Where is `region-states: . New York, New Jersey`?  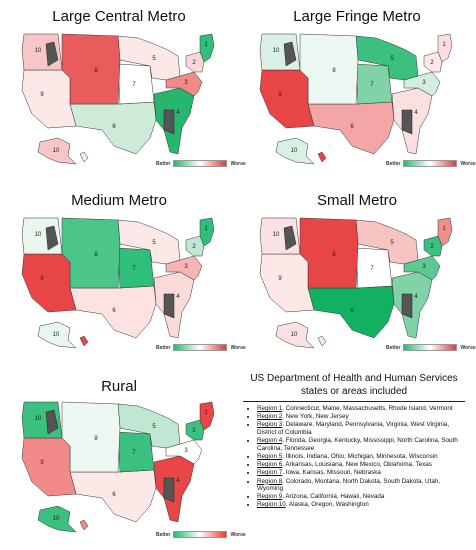 region-states: . New York, New Jersey is located at coordinates (315, 417).